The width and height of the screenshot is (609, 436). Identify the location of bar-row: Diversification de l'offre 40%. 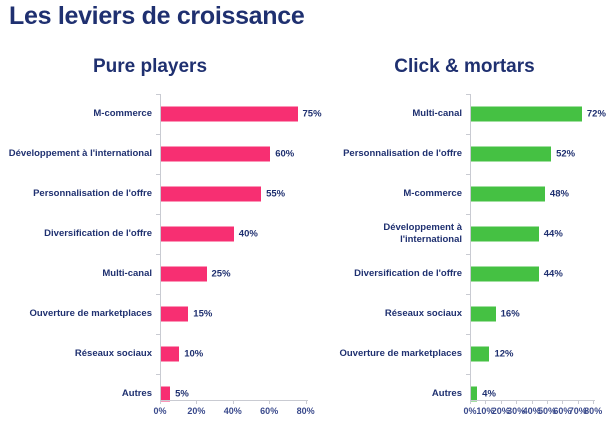
(160, 234).